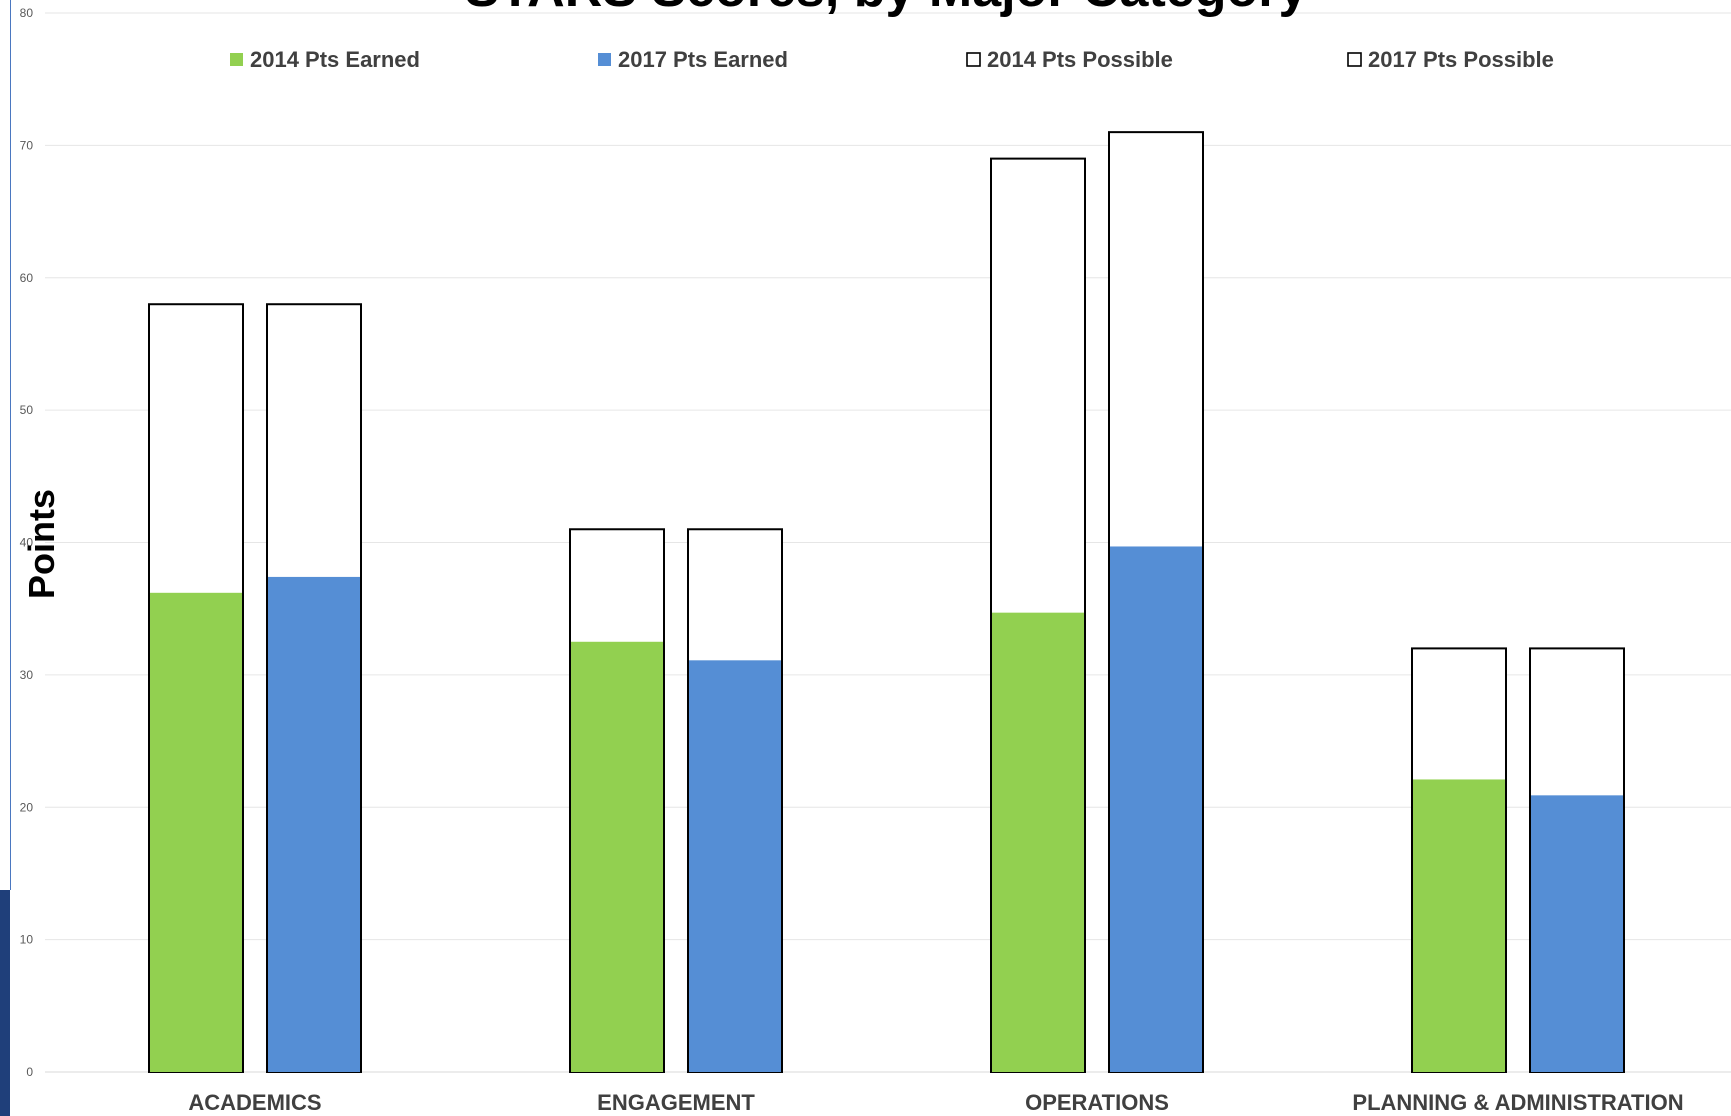 This screenshot has height=1116, width=1731. What do you see at coordinates (676, 1102) in the screenshot?
I see `x-tick-label: ENGAGEMENT` at bounding box center [676, 1102].